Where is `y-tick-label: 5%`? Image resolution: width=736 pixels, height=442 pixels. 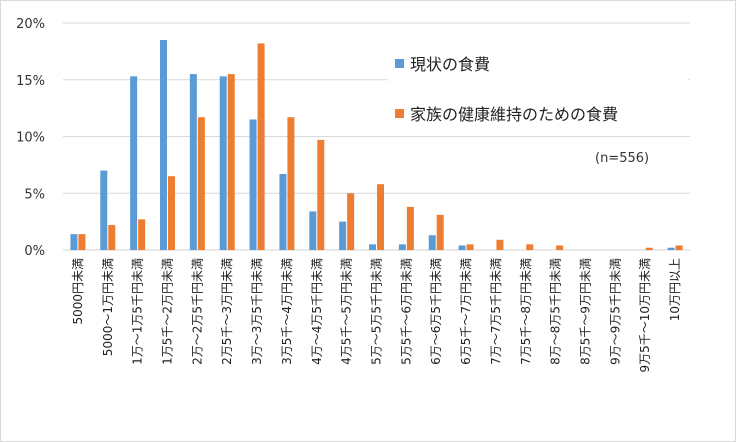 y-tick-label: 5% is located at coordinates (34, 194).